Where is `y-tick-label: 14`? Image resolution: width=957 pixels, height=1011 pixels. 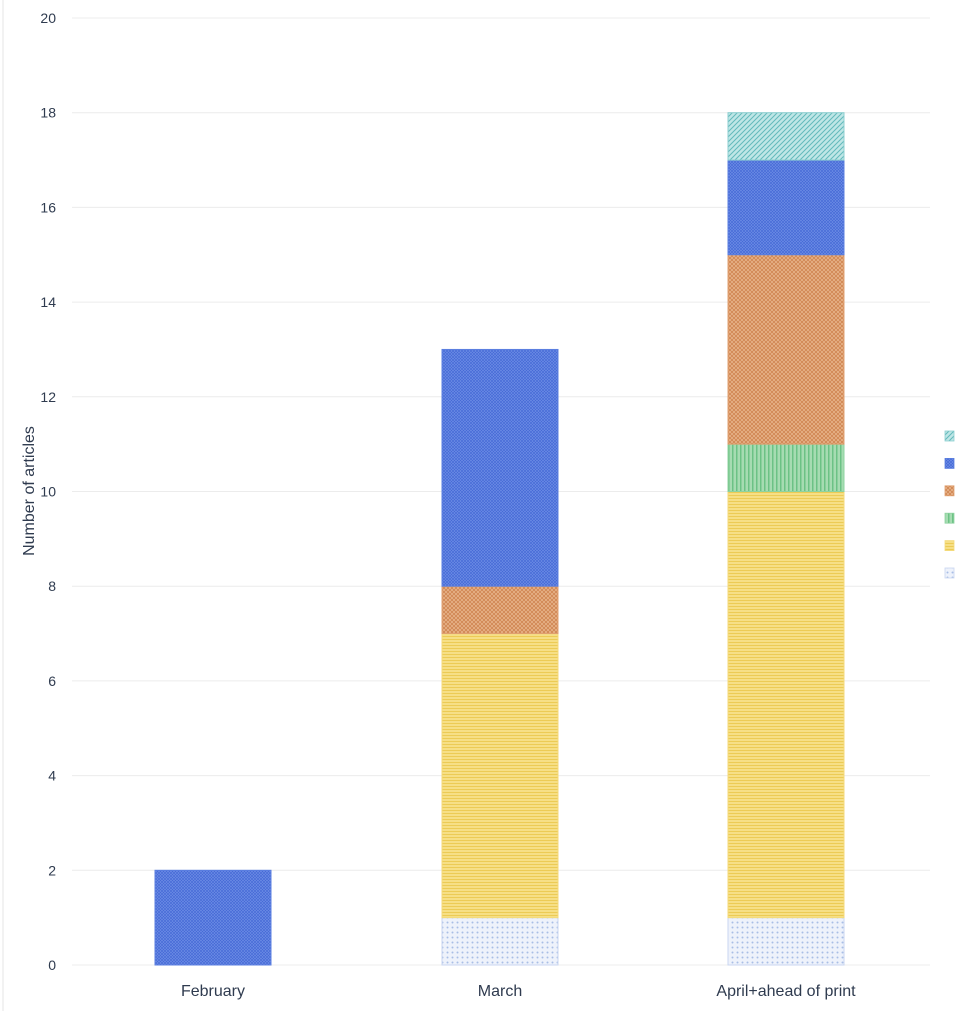 y-tick-label: 14 is located at coordinates (48, 302).